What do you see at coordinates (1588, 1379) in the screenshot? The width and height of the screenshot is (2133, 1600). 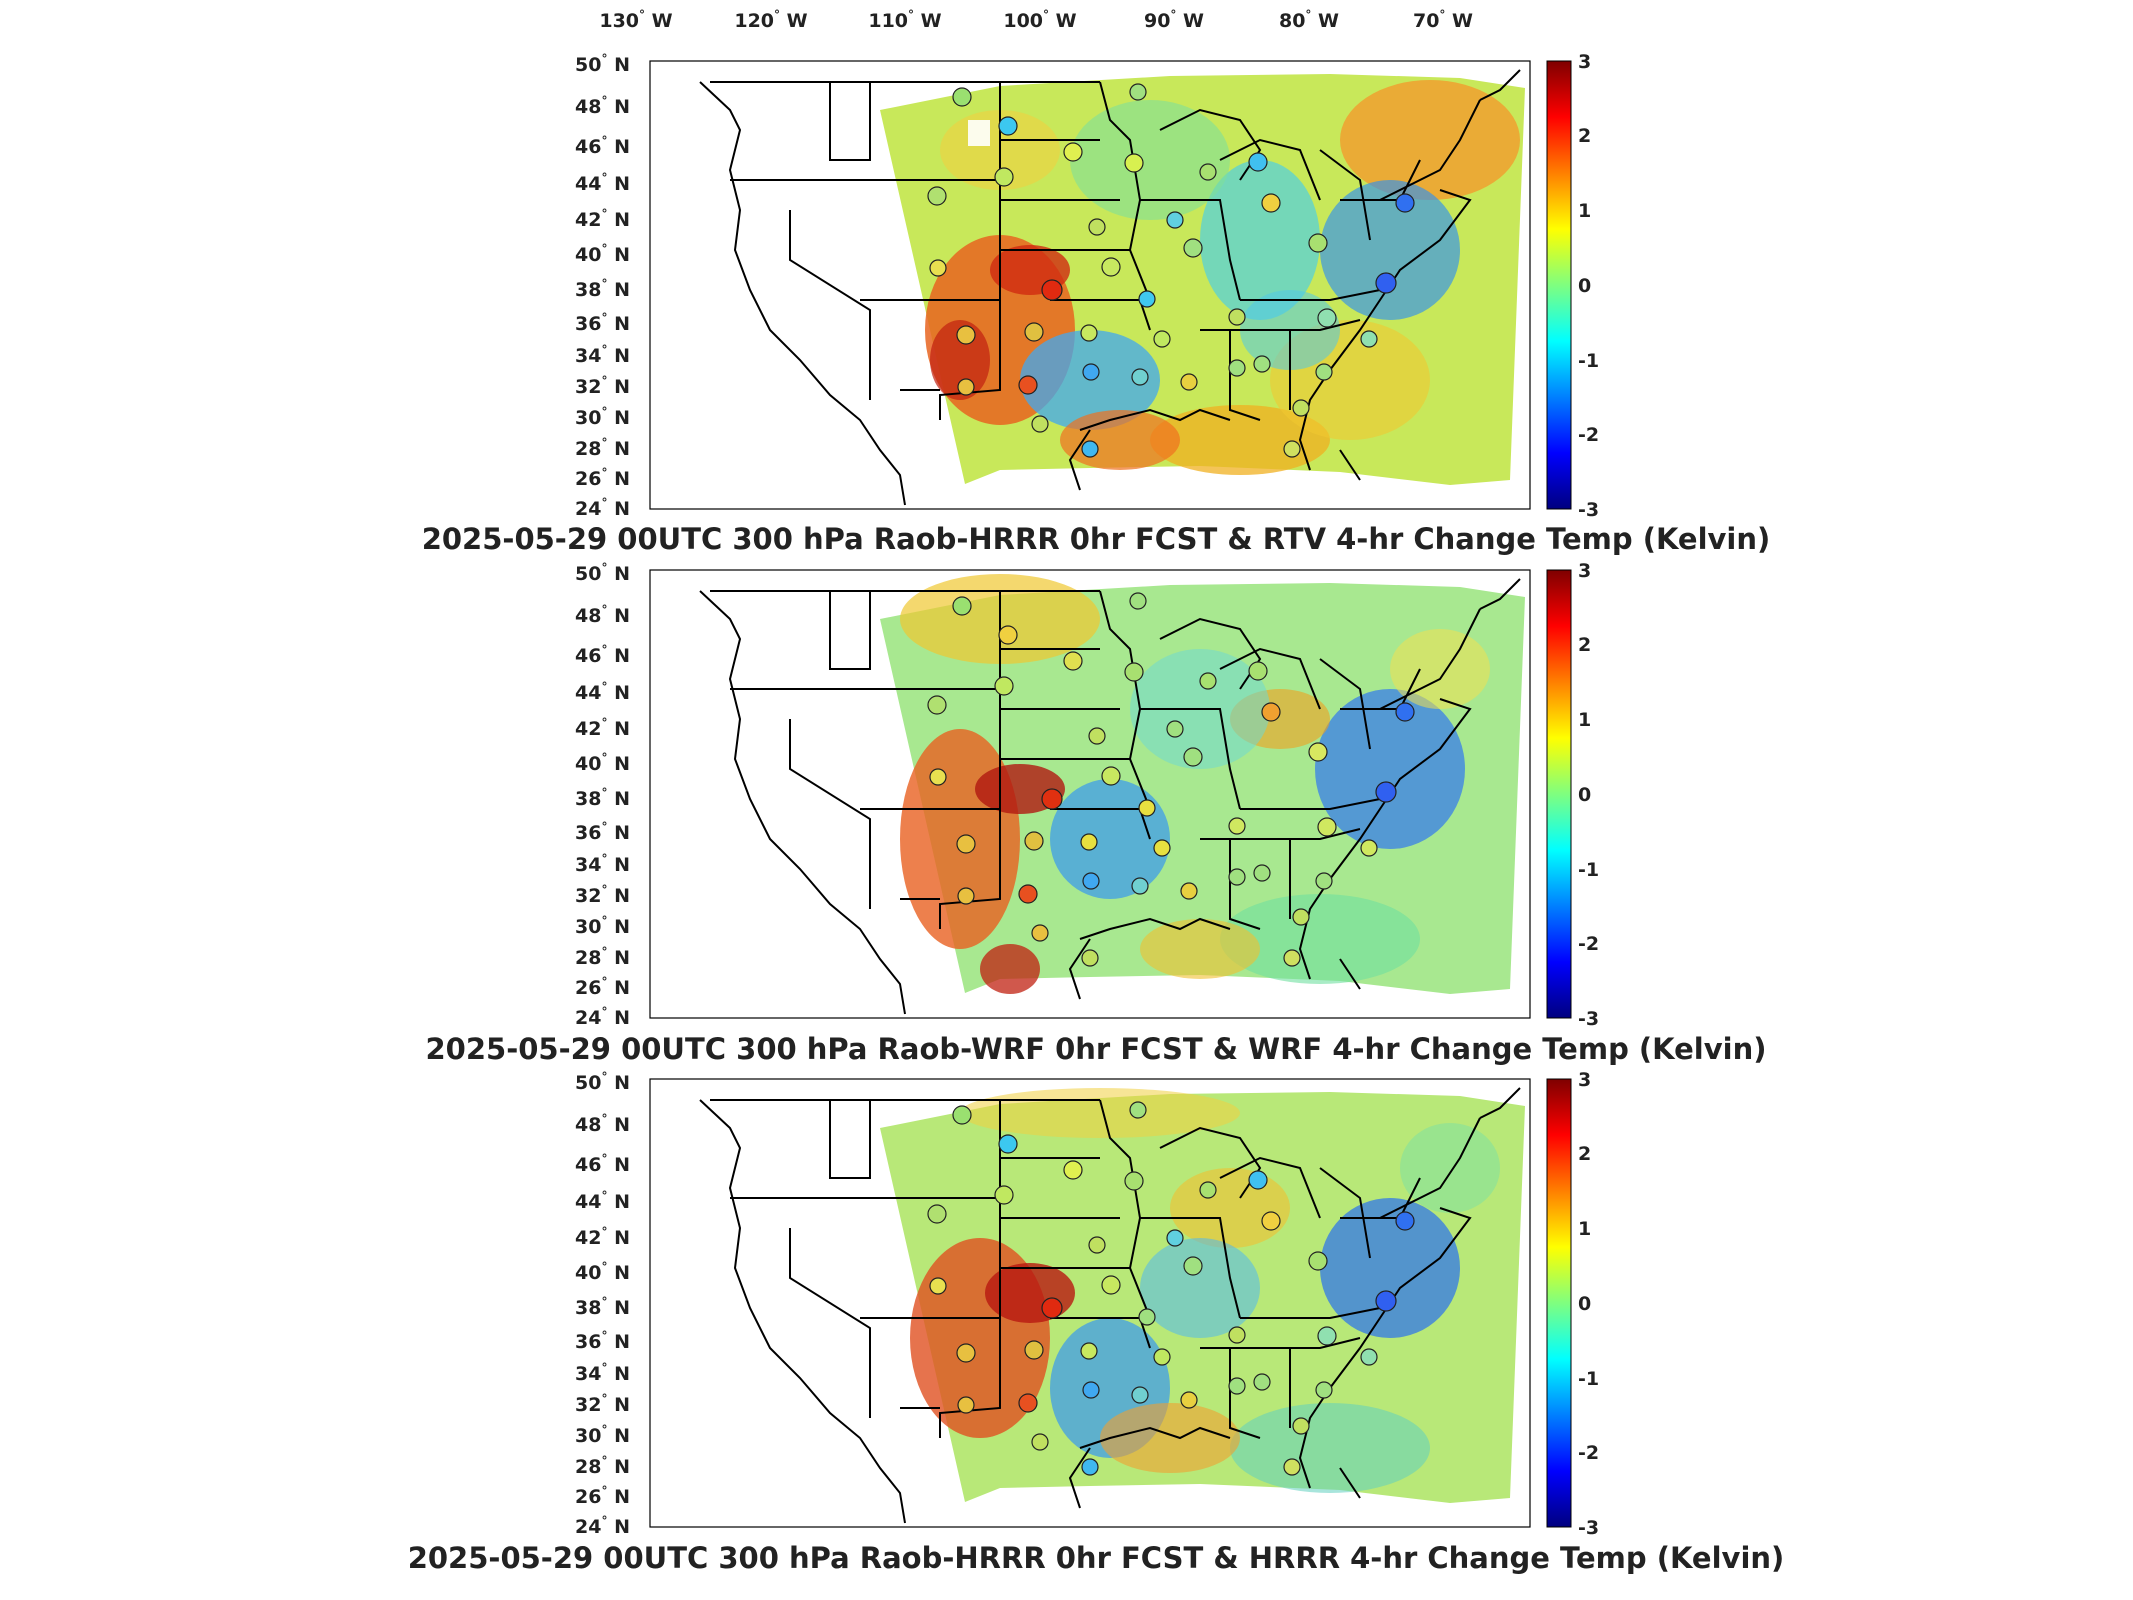 I see `colorbar-tick: -1` at bounding box center [1588, 1379].